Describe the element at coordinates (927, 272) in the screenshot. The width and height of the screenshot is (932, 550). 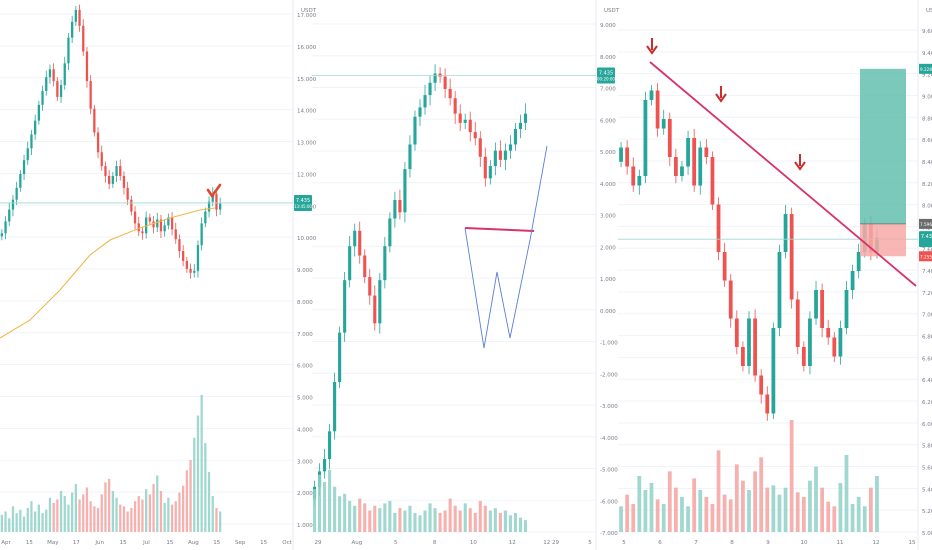
I see `y-tick-label: 7.400` at that location.